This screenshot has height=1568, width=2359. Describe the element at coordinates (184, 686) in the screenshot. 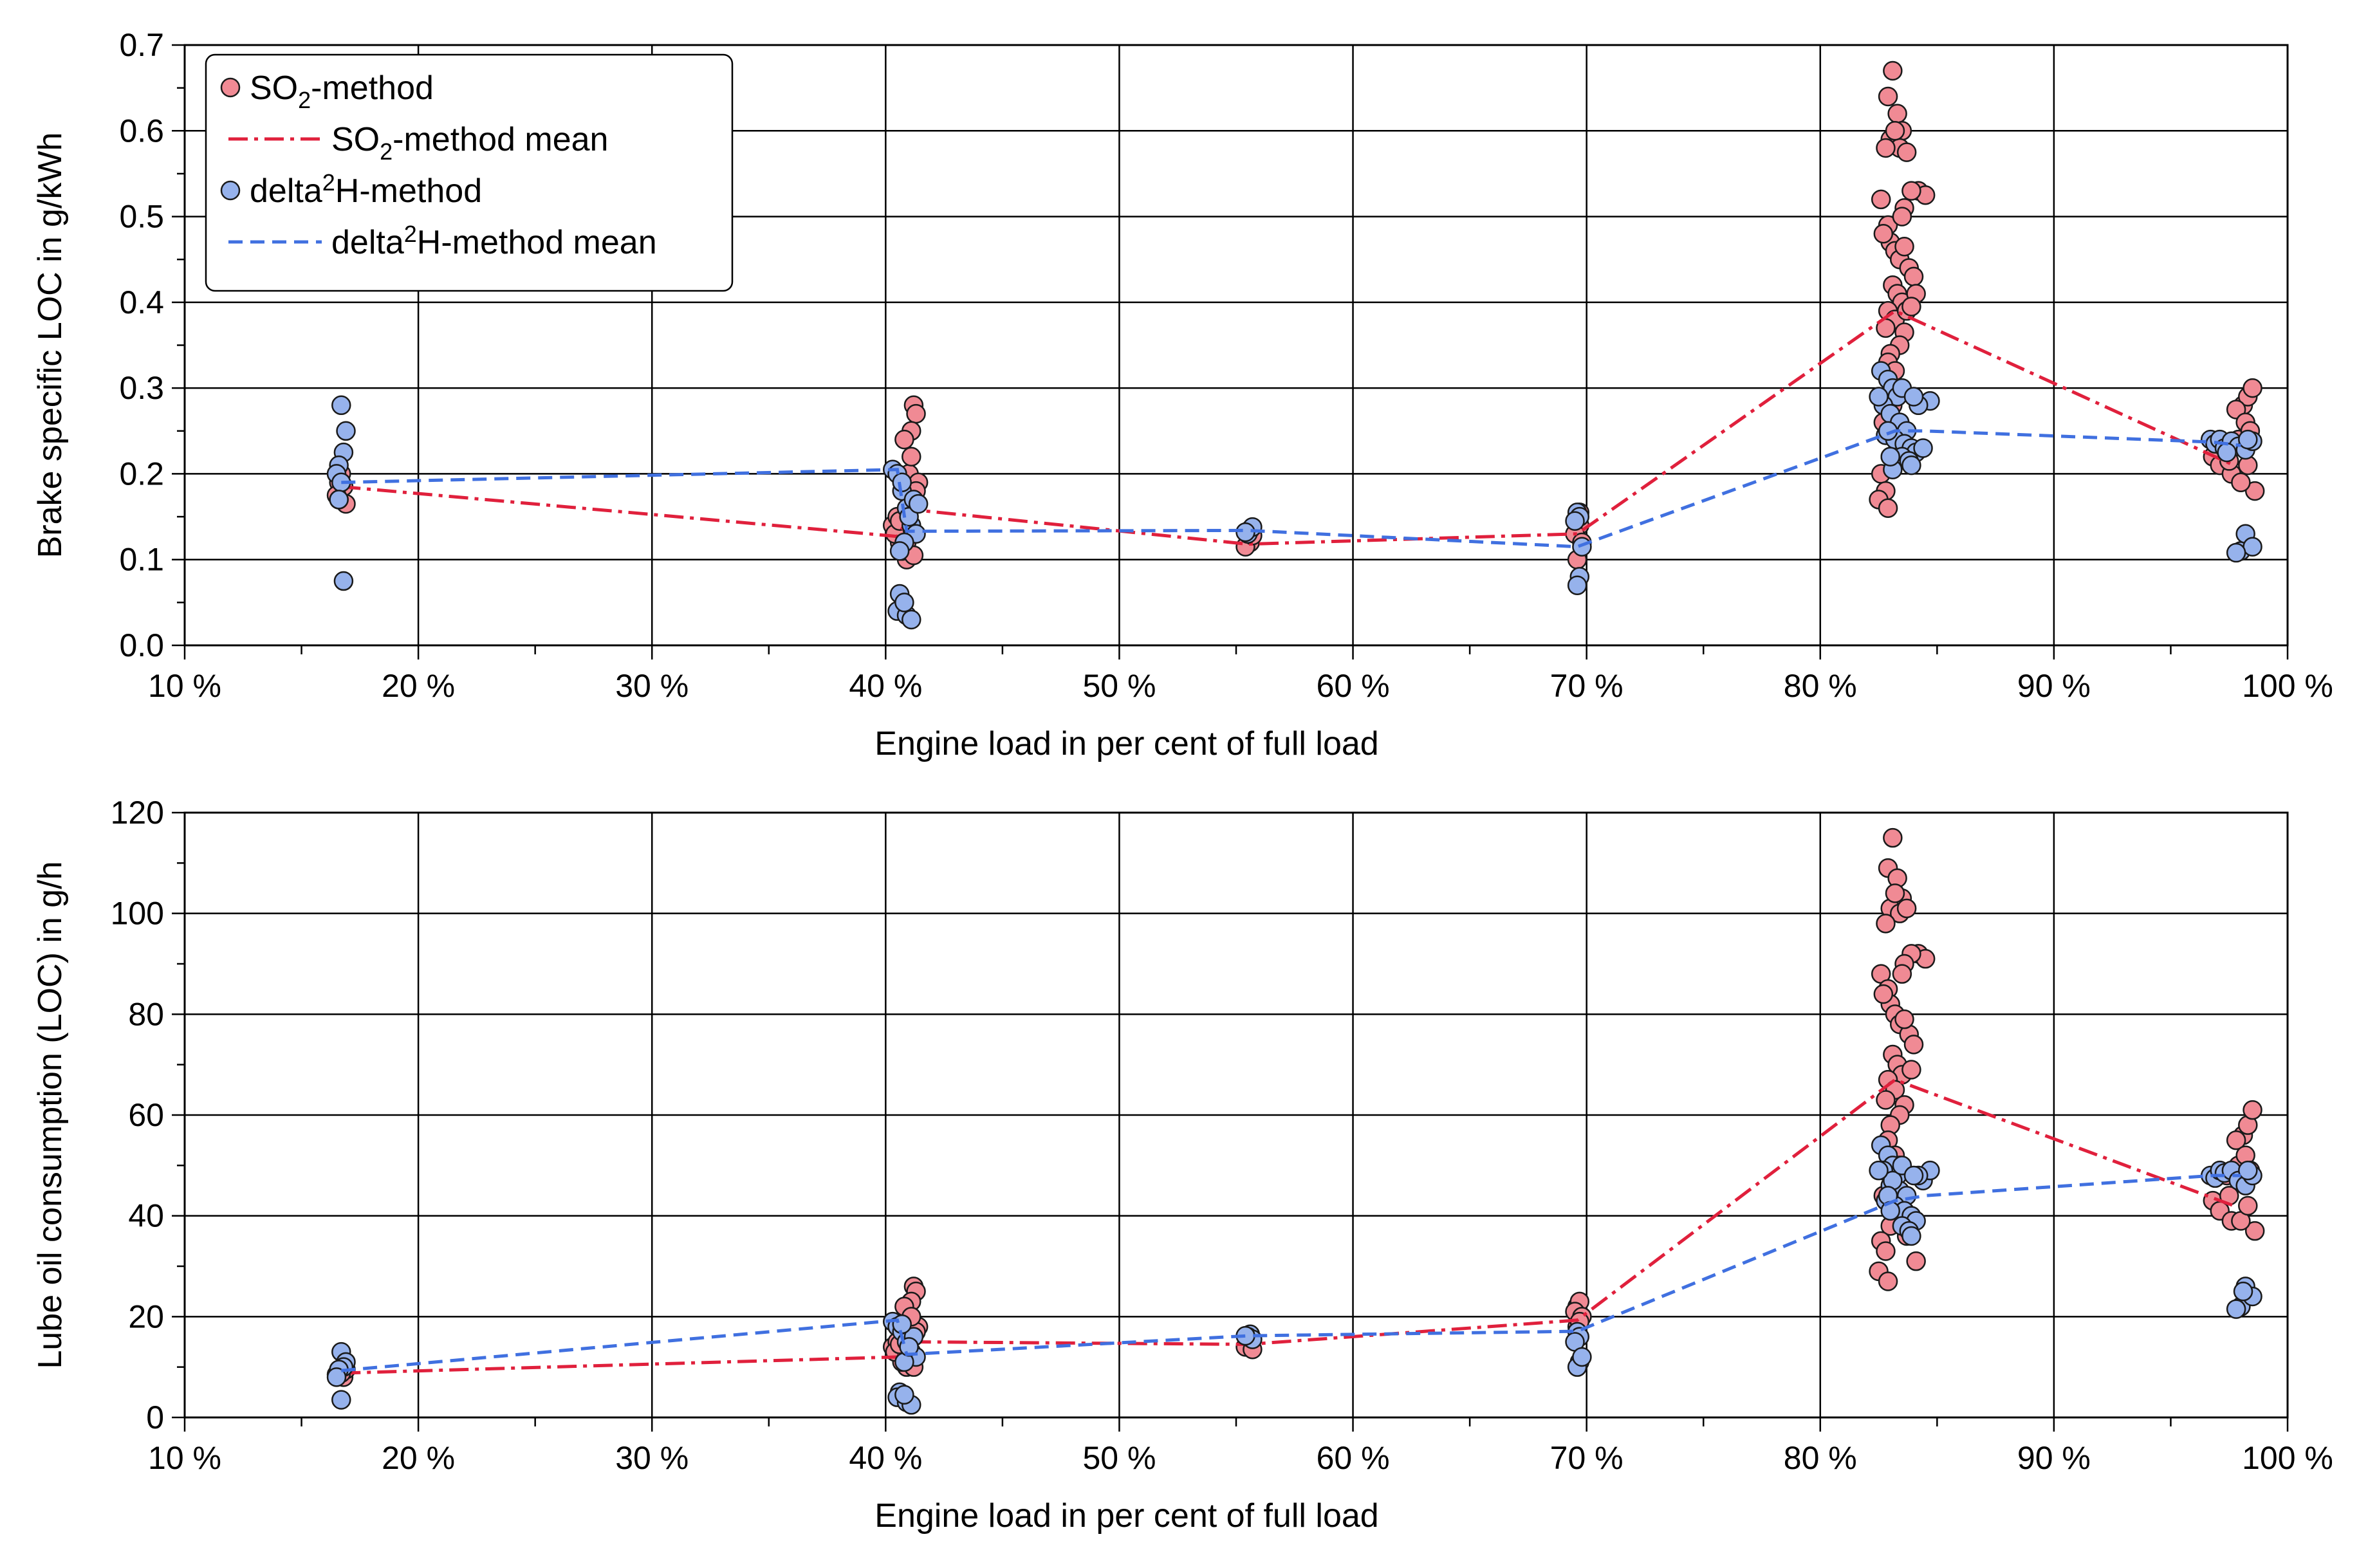

I see `x-tick-label: 10 %` at that location.